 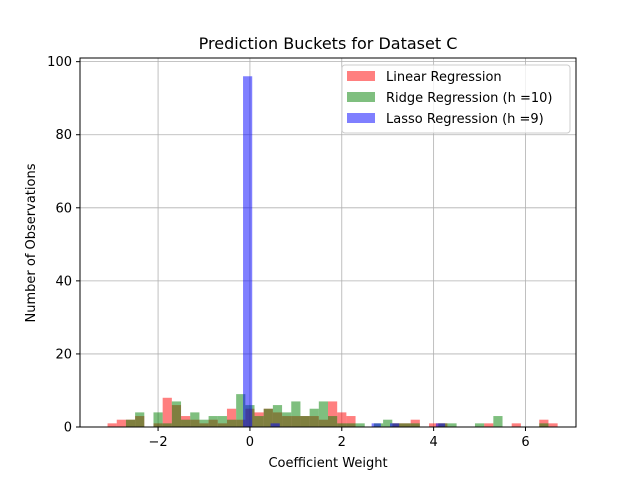 I want to click on legend-label: Ridge Regression (h =10), so click(x=469, y=98).